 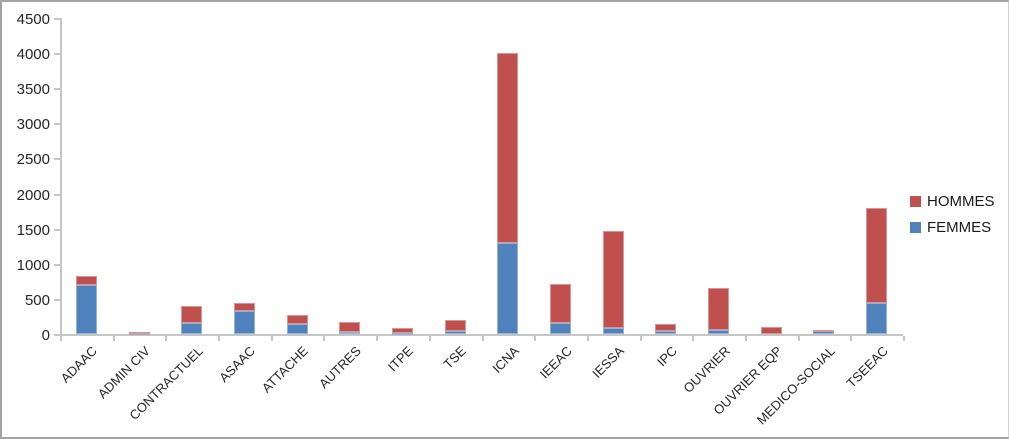 What do you see at coordinates (867, 367) in the screenshot?
I see `x-axis-label: TSEEAC` at bounding box center [867, 367].